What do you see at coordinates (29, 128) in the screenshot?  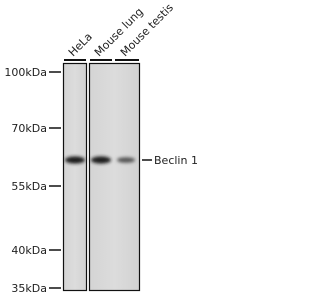 I see `marker-label: 70kDa` at bounding box center [29, 128].